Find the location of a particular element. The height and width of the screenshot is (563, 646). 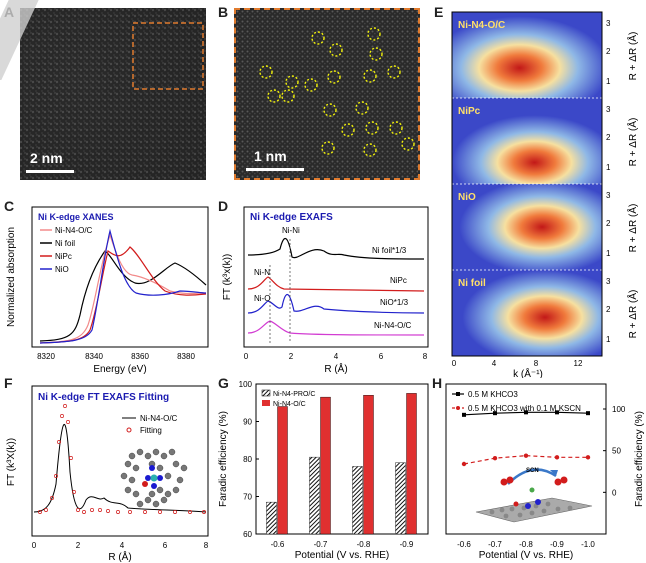

bar-xtick: -0.7 is located at coordinates (321, 544).